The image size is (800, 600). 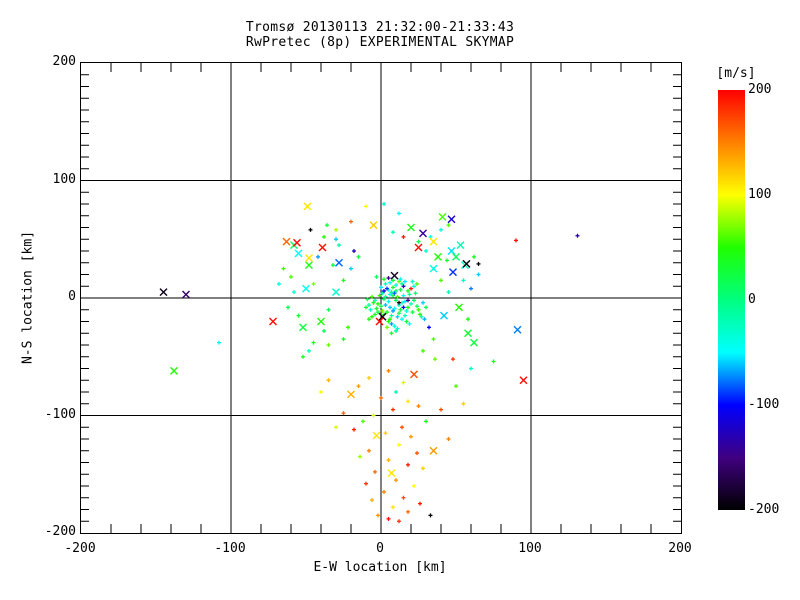 What do you see at coordinates (230, 548) in the screenshot?
I see `x-tick-label: -100` at bounding box center [230, 548].